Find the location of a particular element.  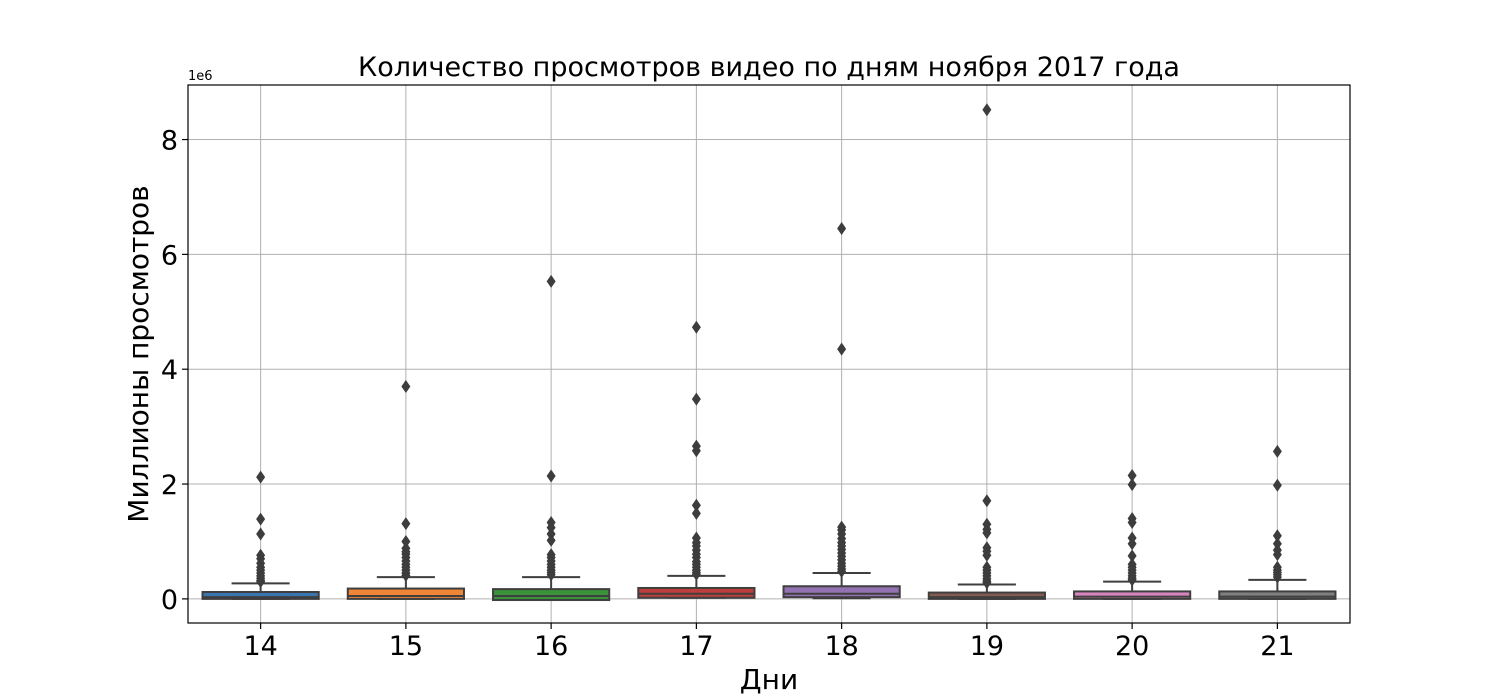

x-tick-label: 16 is located at coordinates (551, 646).